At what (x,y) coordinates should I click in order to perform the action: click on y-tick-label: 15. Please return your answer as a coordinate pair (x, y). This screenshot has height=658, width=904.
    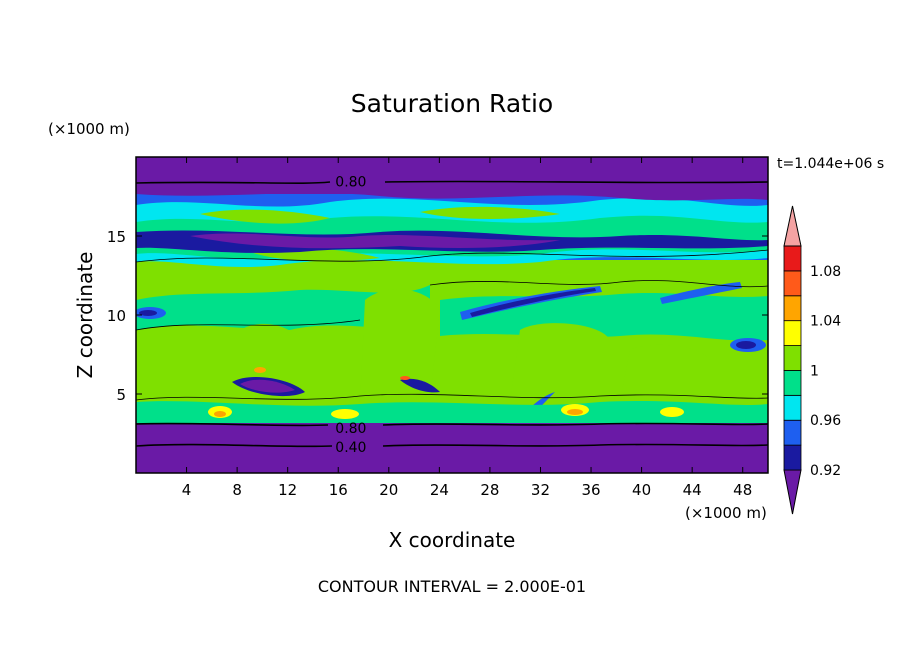
    Looking at the image, I should click on (116, 237).